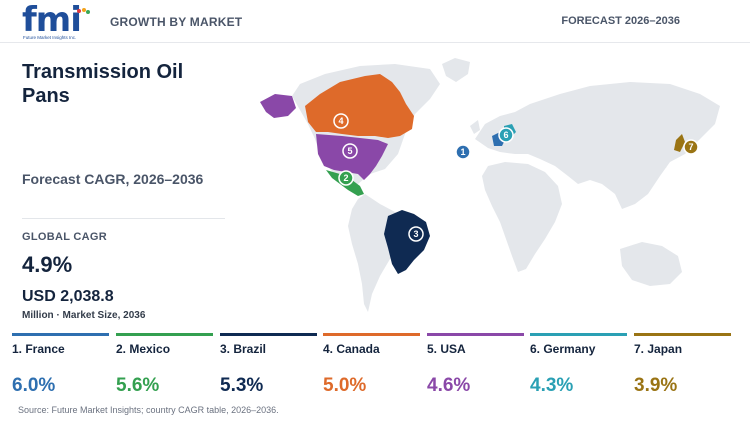 Image resolution: width=750 pixels, height=421 pixels. Describe the element at coordinates (50, 37) in the screenshot. I see `logo-subtext: Future Market Insights Inc.` at that location.